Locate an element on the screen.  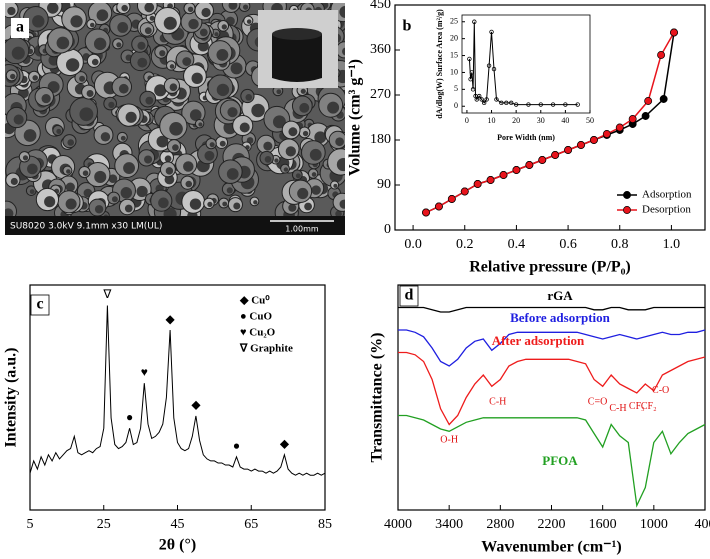
peak-marker: ● is located at coordinates (236, 446).